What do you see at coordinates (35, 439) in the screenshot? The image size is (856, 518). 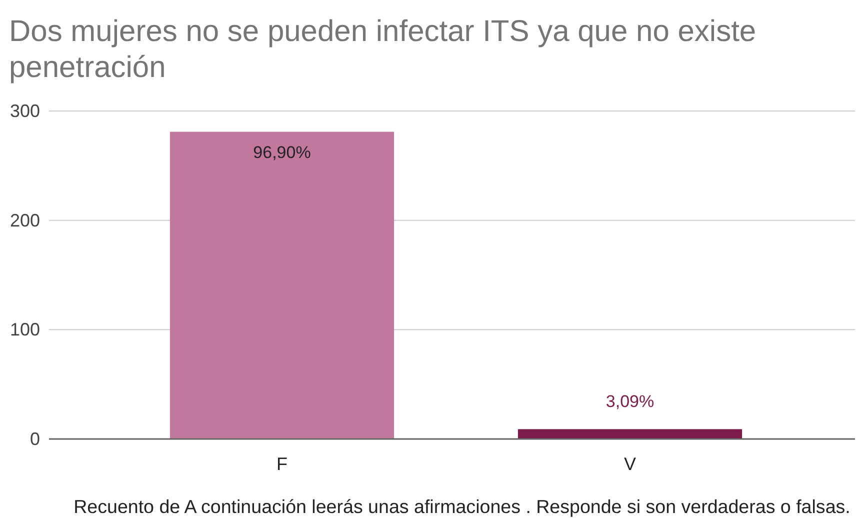 I see `y-tick-label: 0` at bounding box center [35, 439].